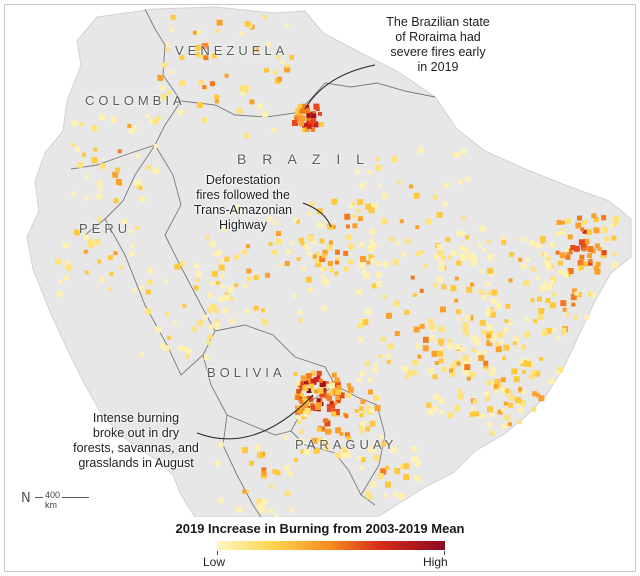  What do you see at coordinates (26, 498) in the screenshot?
I see `north-arrow-icon: N` at bounding box center [26, 498].